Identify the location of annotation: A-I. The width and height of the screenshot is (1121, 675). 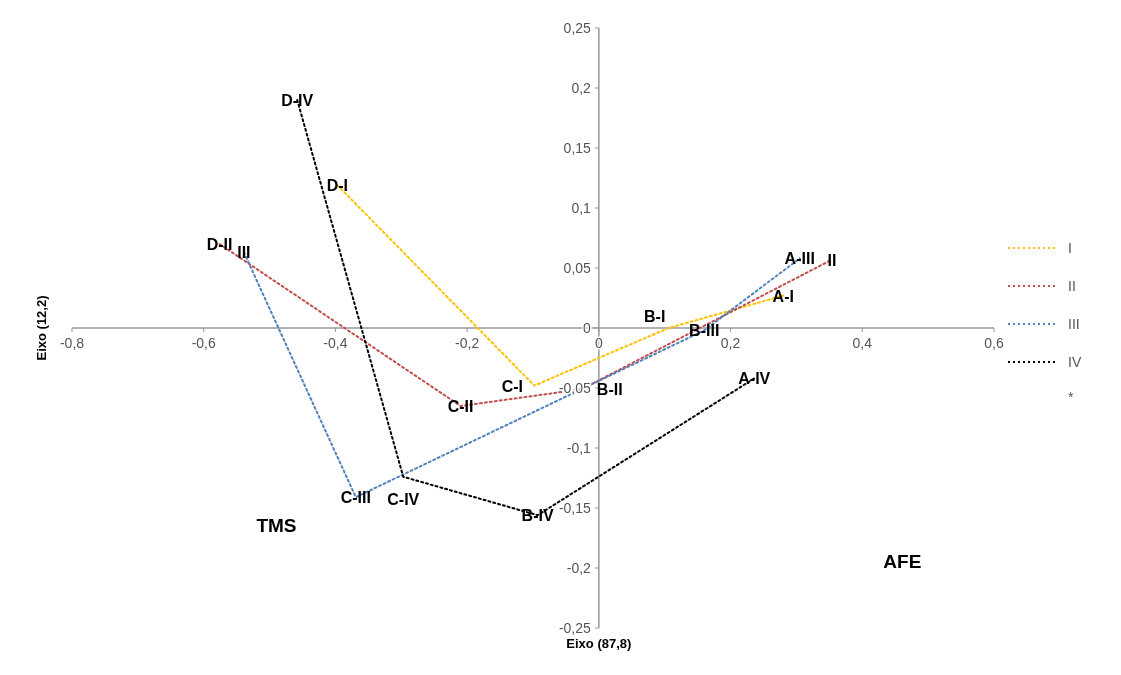
(783, 296).